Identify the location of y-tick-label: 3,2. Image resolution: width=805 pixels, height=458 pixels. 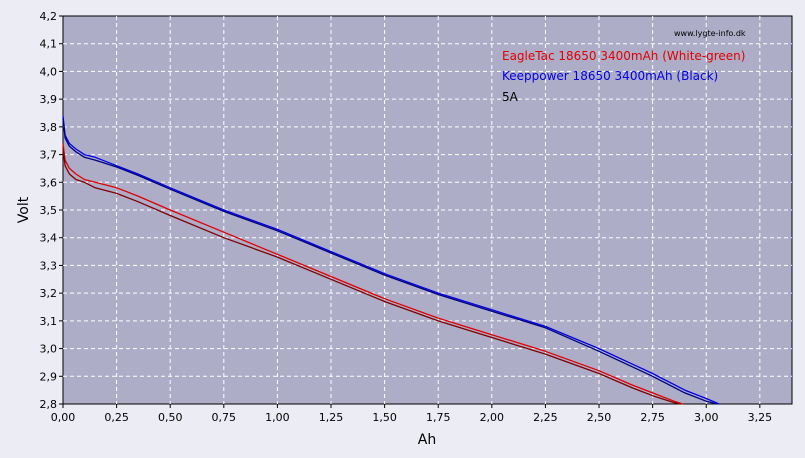
(49, 293).